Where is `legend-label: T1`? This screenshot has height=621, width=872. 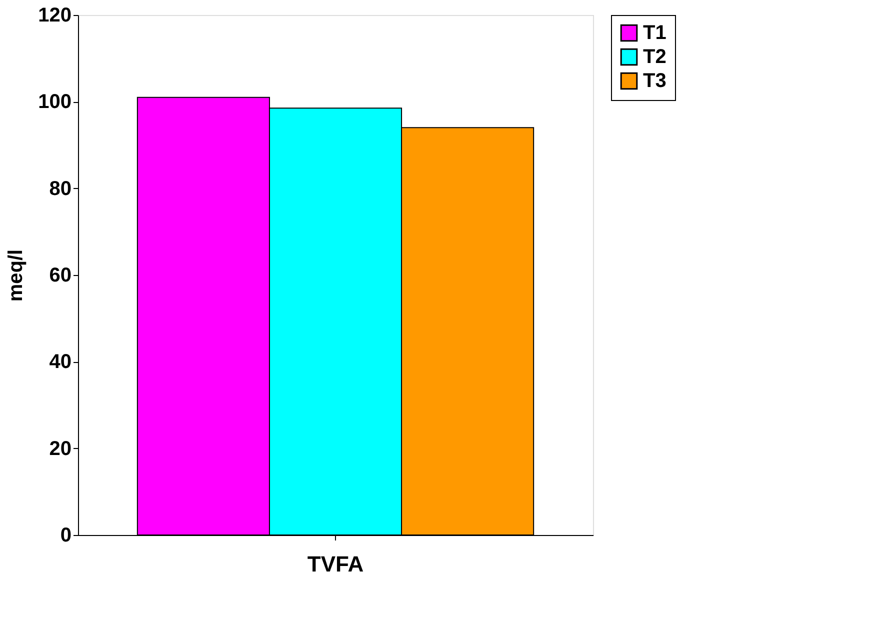
legend-label: T1 is located at coordinates (654, 33).